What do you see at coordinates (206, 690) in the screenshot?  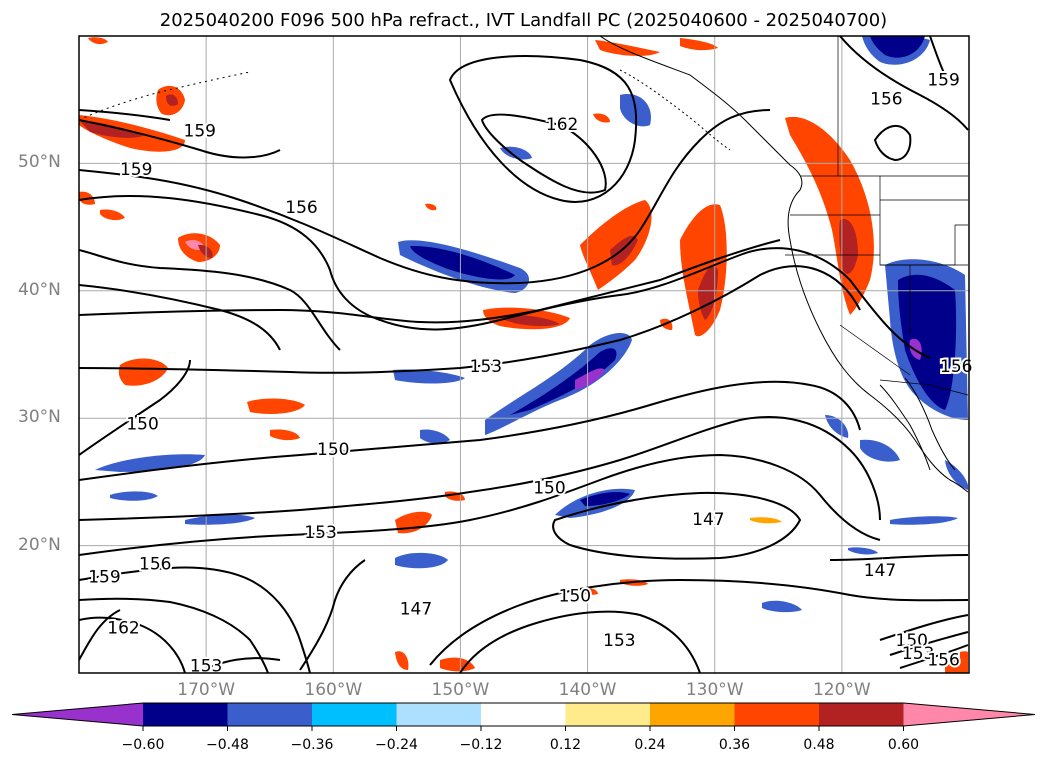 I see `longitude-label: 170°W` at bounding box center [206, 690].